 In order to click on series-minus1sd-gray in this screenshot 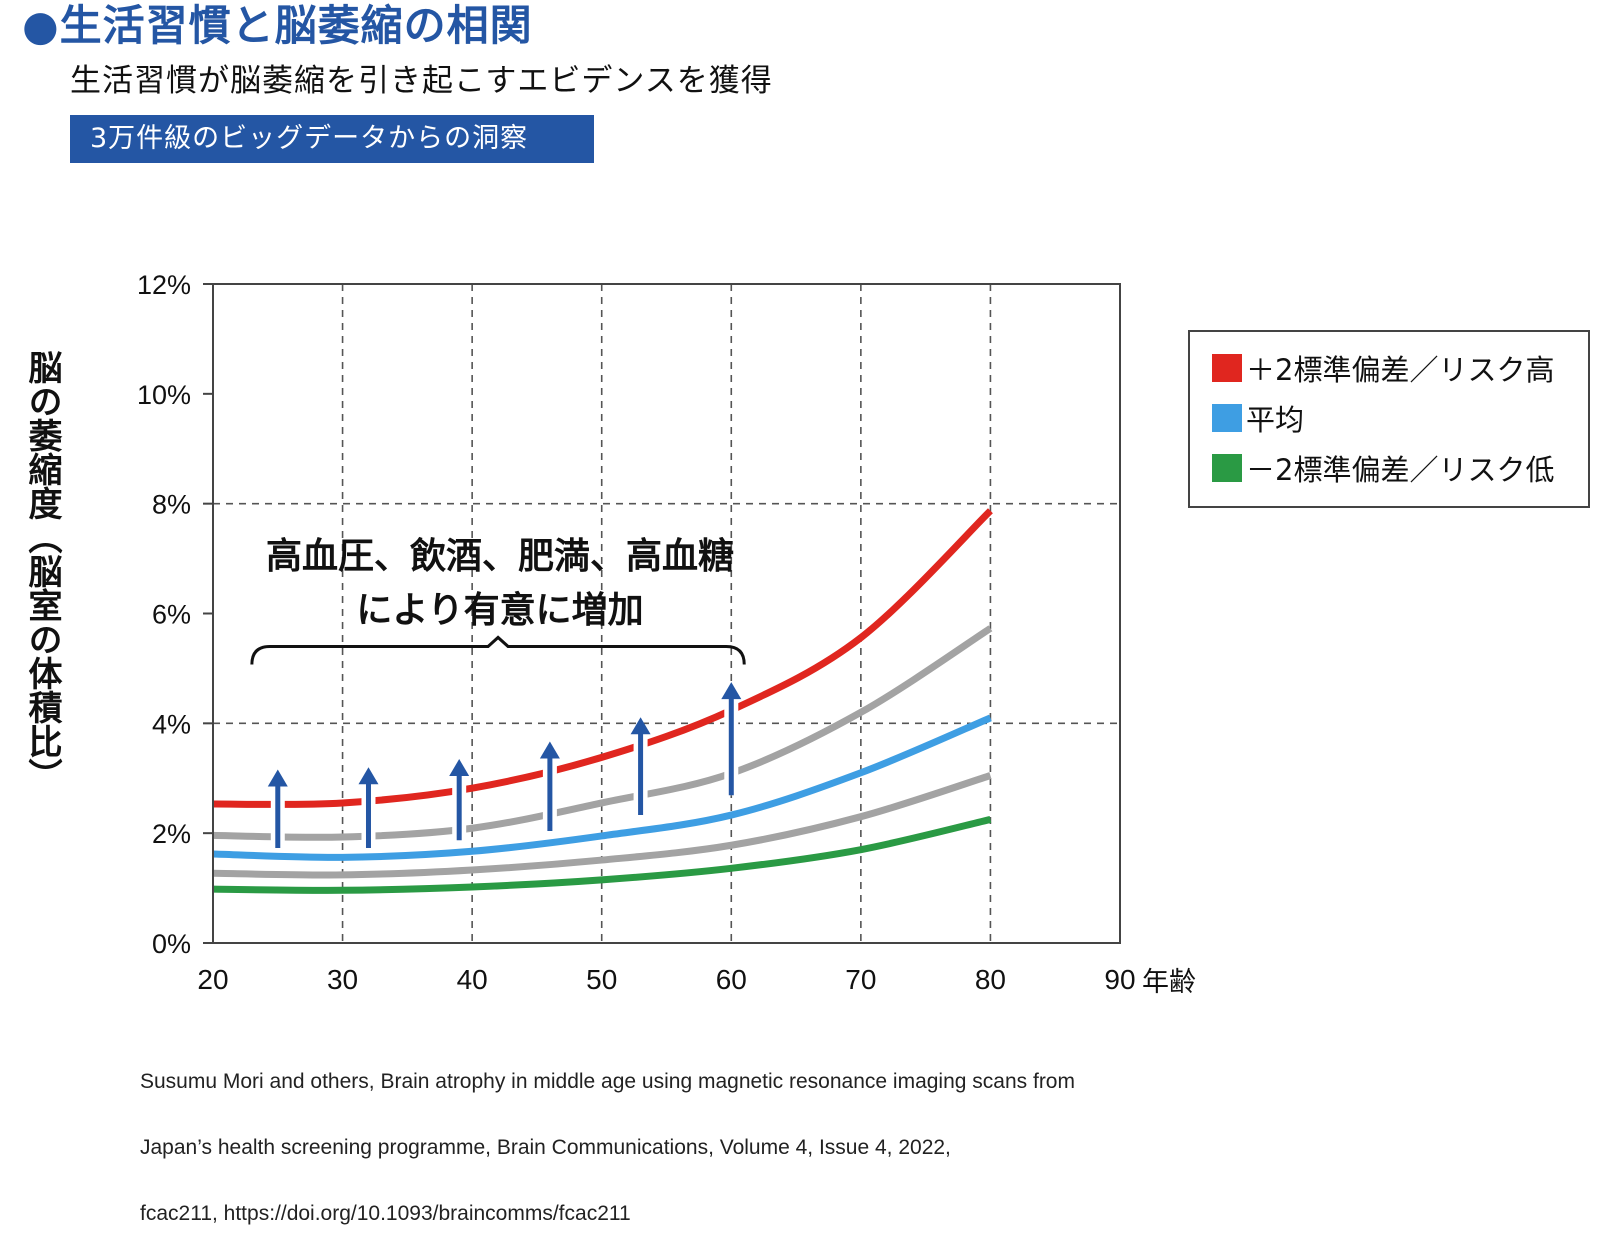, I will do `click(602, 825)`.